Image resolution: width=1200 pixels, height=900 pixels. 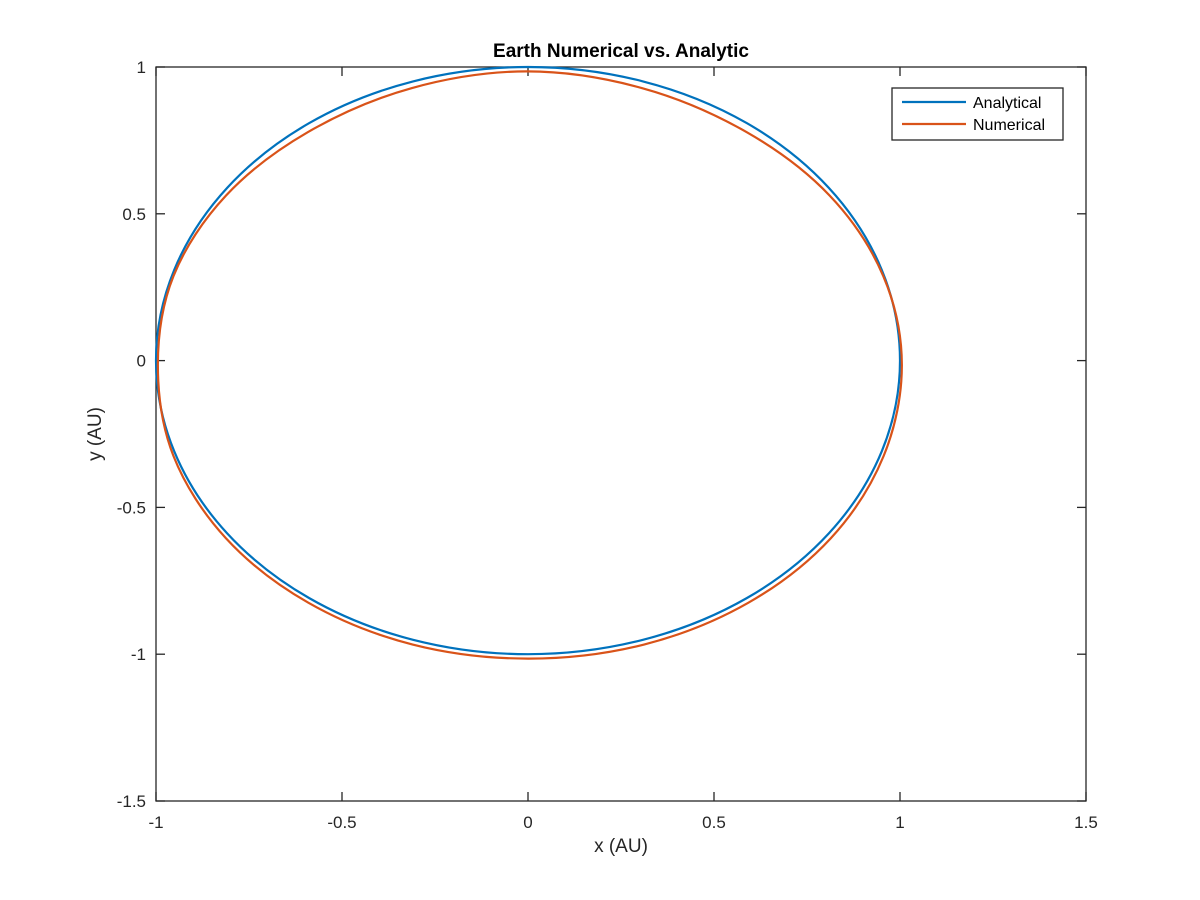 What do you see at coordinates (134, 214) in the screenshot?
I see `y-tick-label: 0.5` at bounding box center [134, 214].